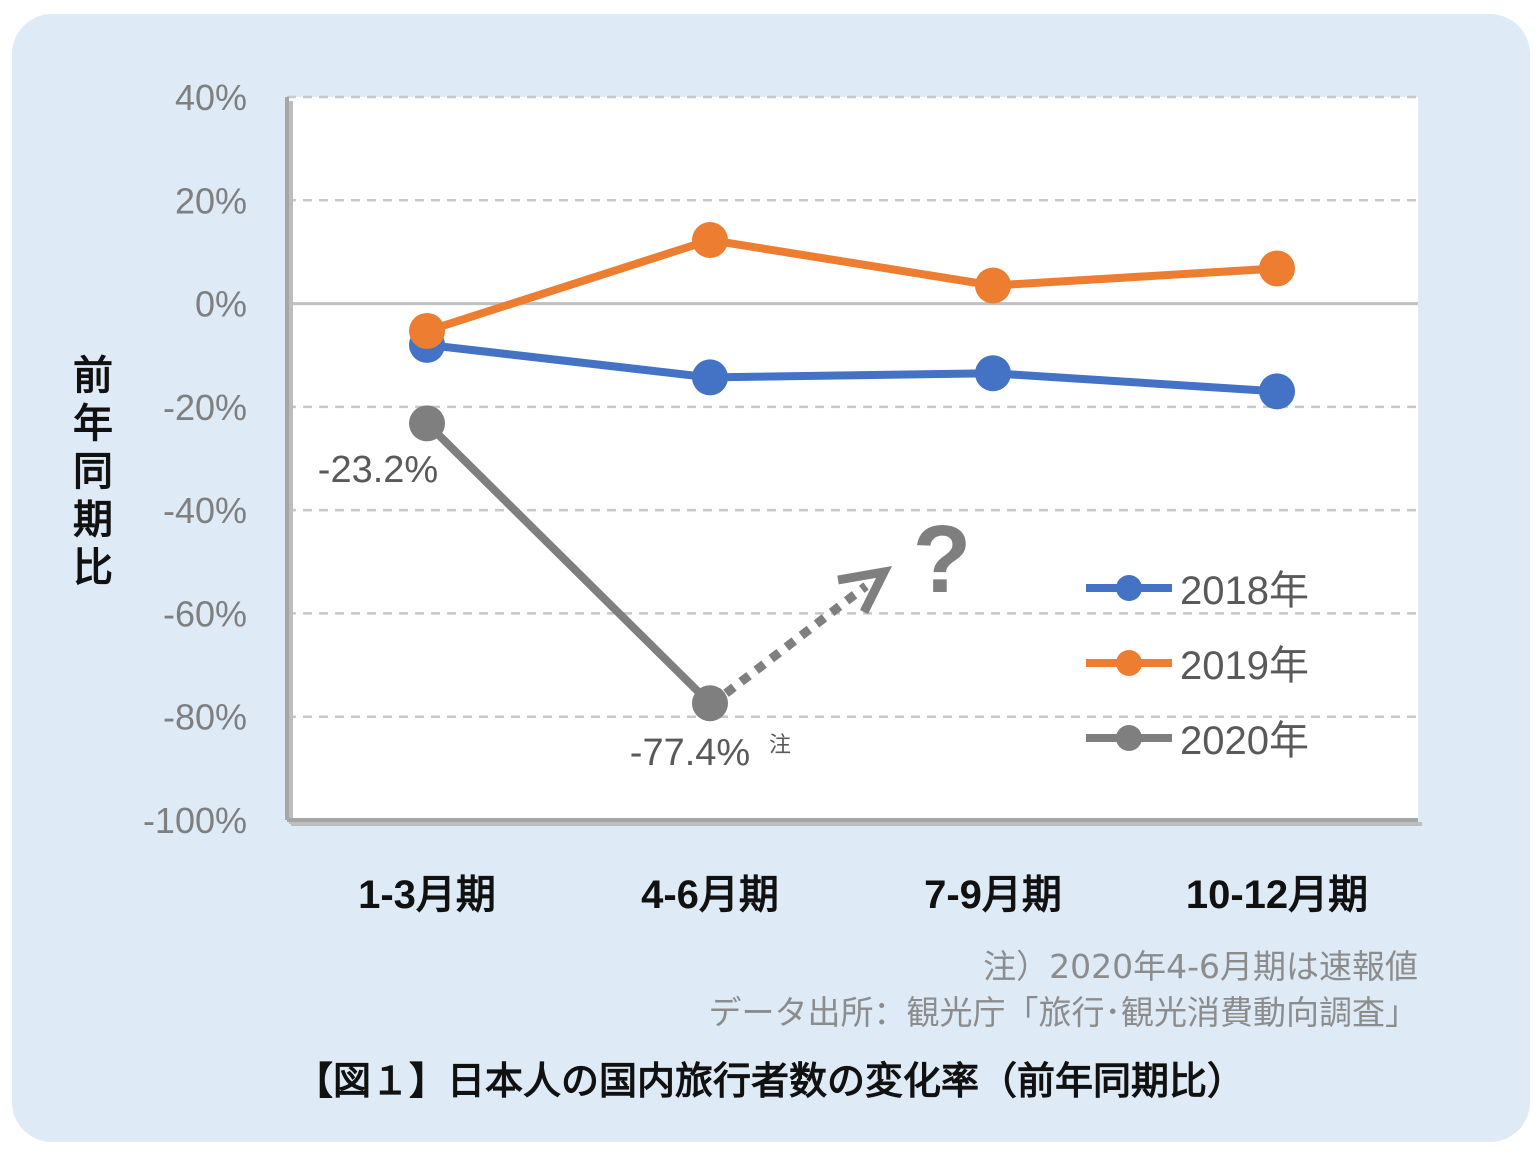 This screenshot has width=1540, height=1158. What do you see at coordinates (205, 717) in the screenshot?
I see `y-tick-label: -80%` at bounding box center [205, 717].